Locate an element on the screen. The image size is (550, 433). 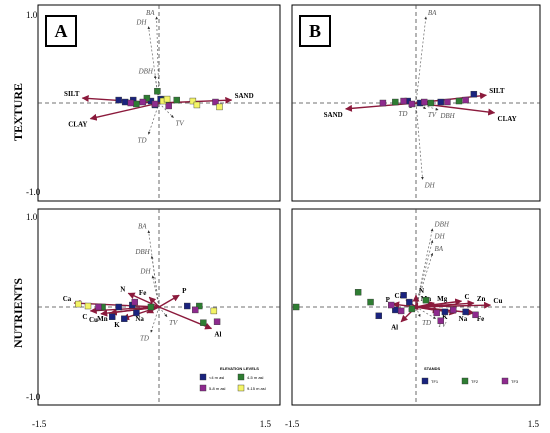
legend-label: 4-5 m asl is located at coordinates (255, 377).